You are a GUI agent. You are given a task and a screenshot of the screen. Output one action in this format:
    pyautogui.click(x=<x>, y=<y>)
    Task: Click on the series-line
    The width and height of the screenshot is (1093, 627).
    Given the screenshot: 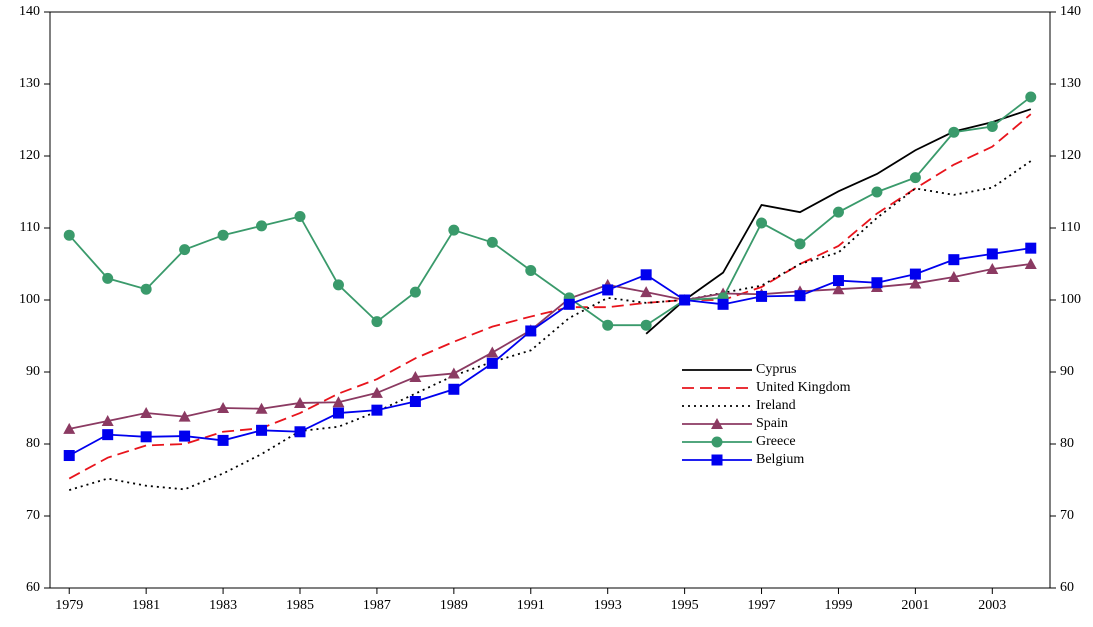 What is the action you would take?
    pyautogui.click(x=838, y=221)
    